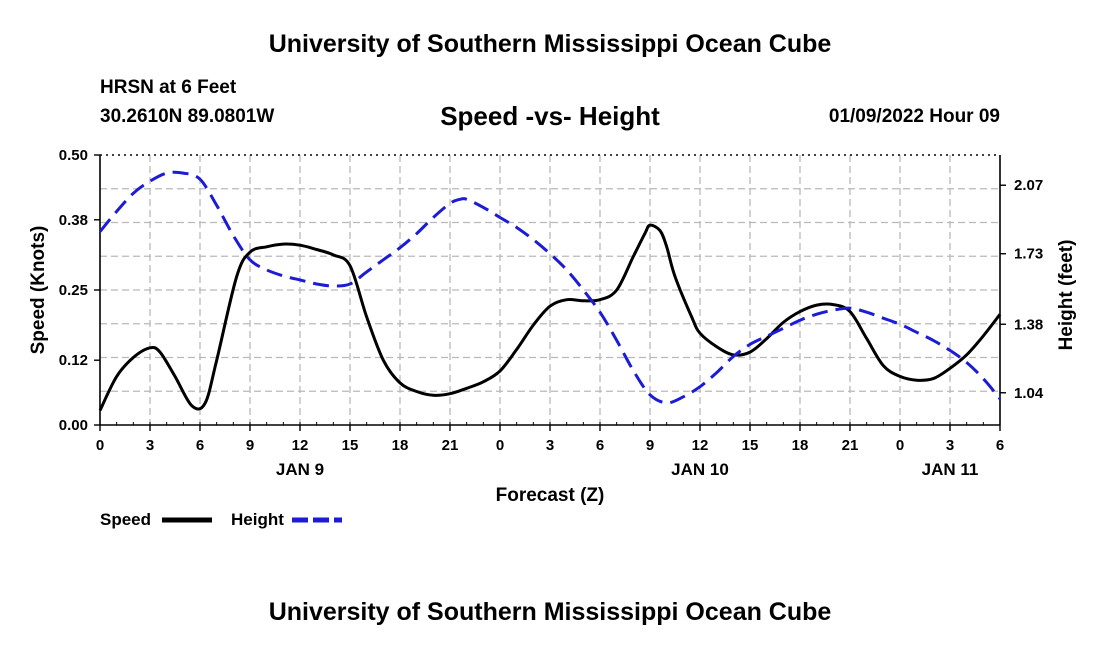 The width and height of the screenshot is (1100, 650). What do you see at coordinates (700, 469) in the screenshot?
I see `date-label: JAN 10` at bounding box center [700, 469].